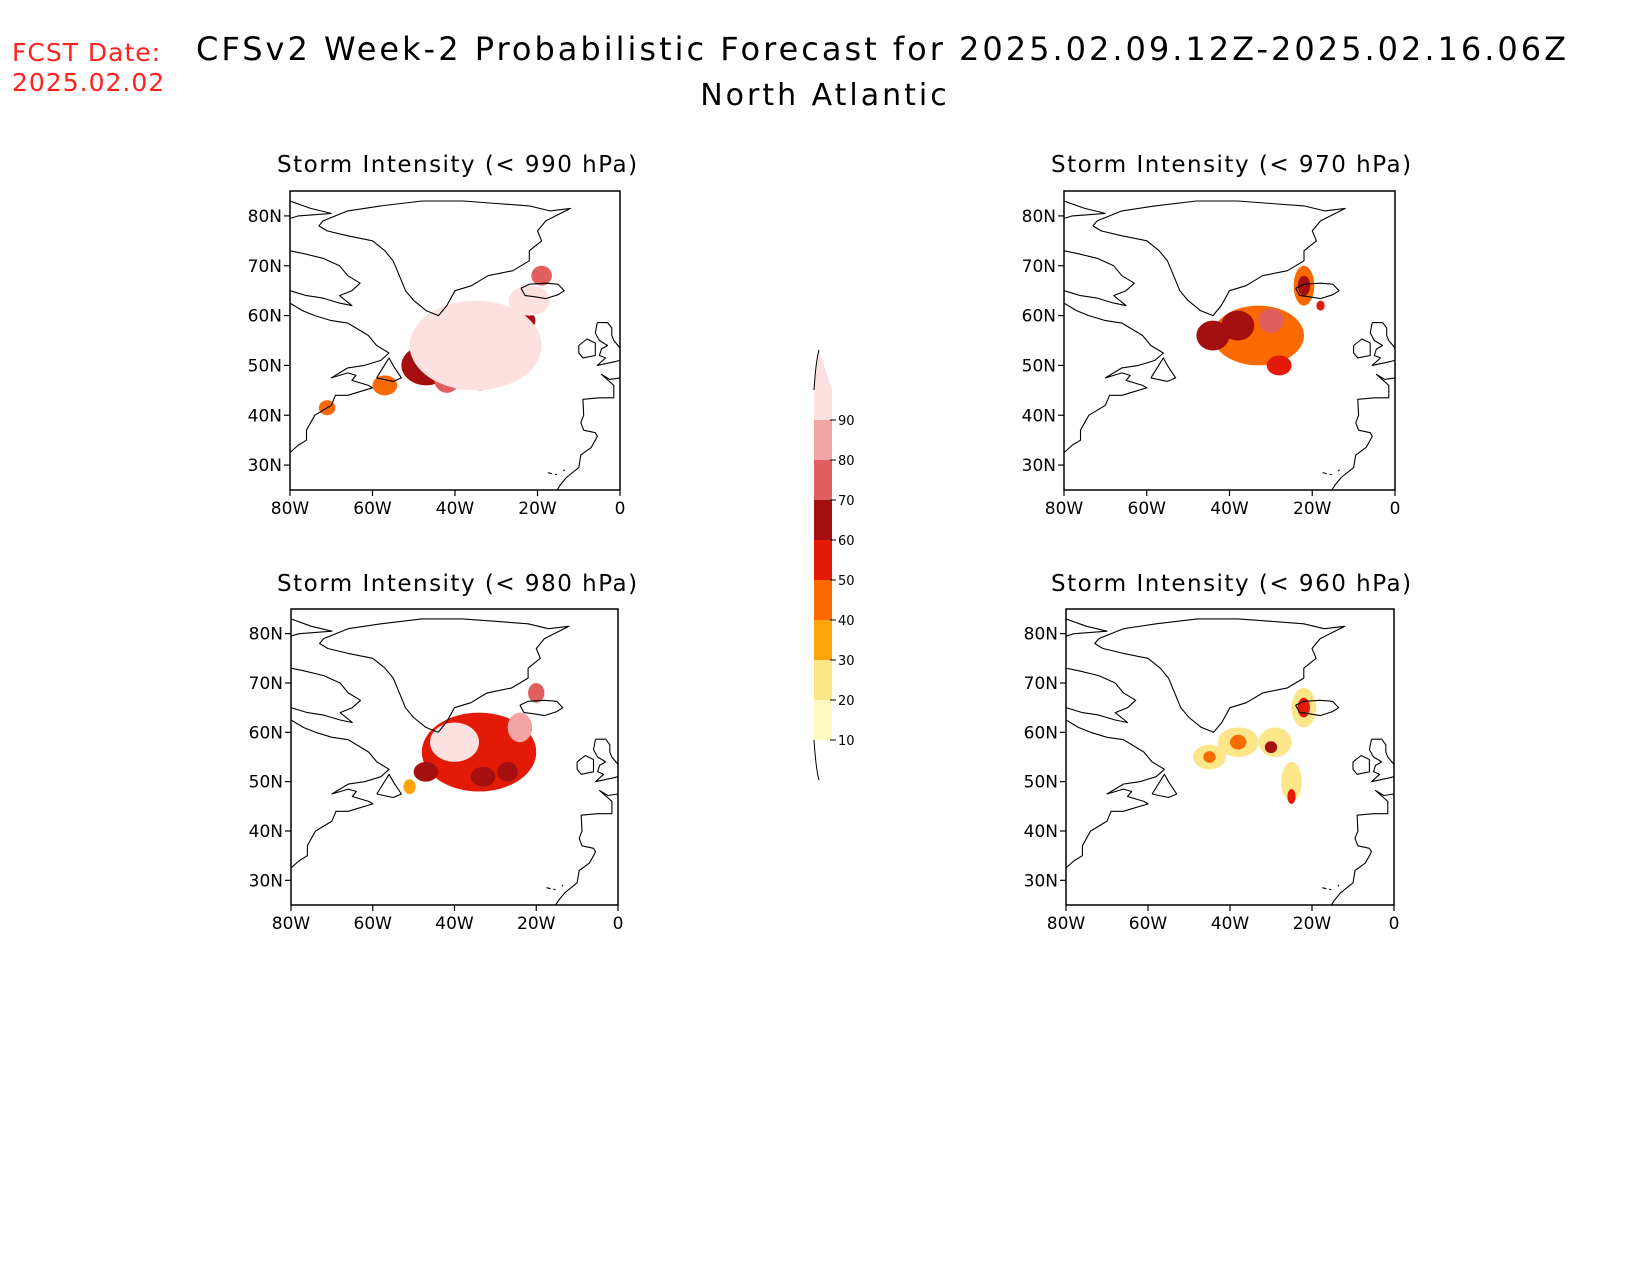  I want to click on colorbar-label: 70, so click(846, 501).